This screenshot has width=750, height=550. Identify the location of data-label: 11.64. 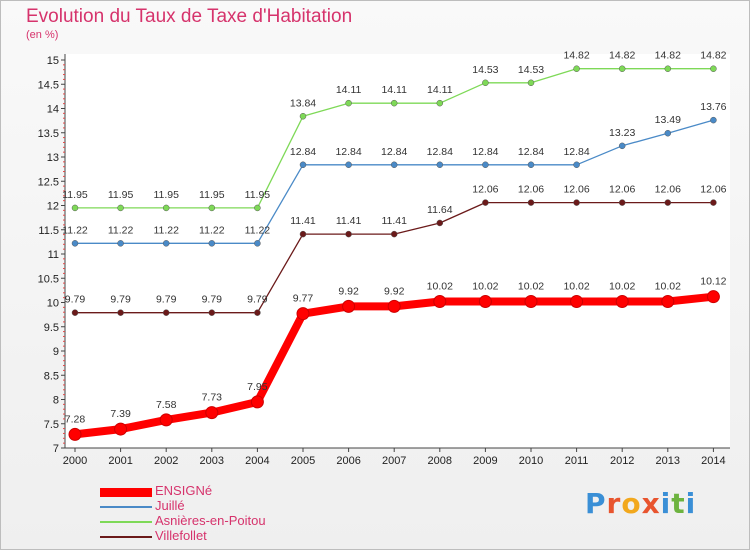
(440, 210).